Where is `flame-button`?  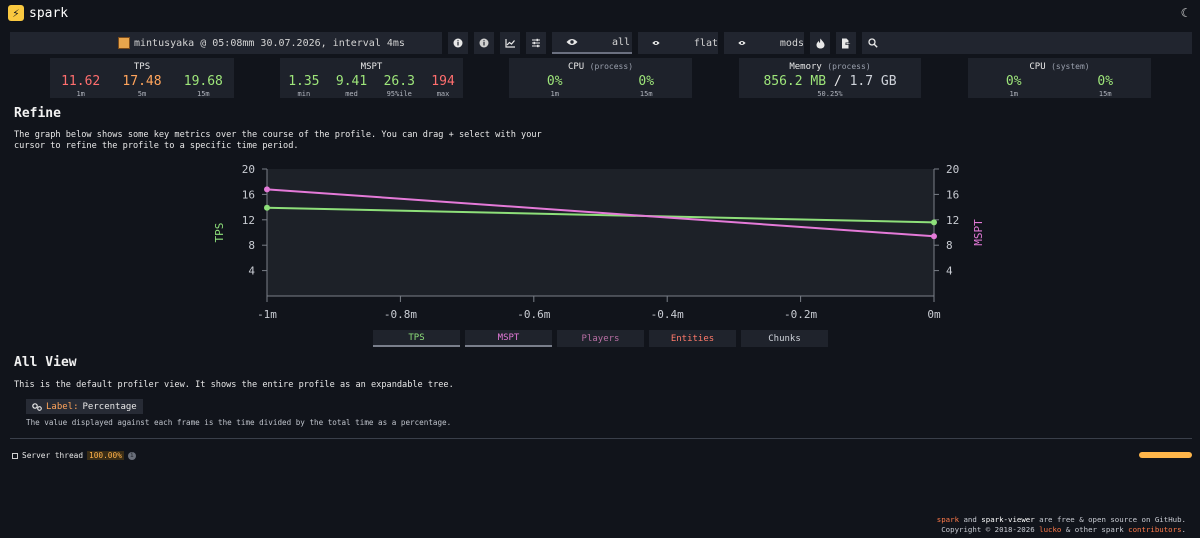
flame-button is located at coordinates (820, 43).